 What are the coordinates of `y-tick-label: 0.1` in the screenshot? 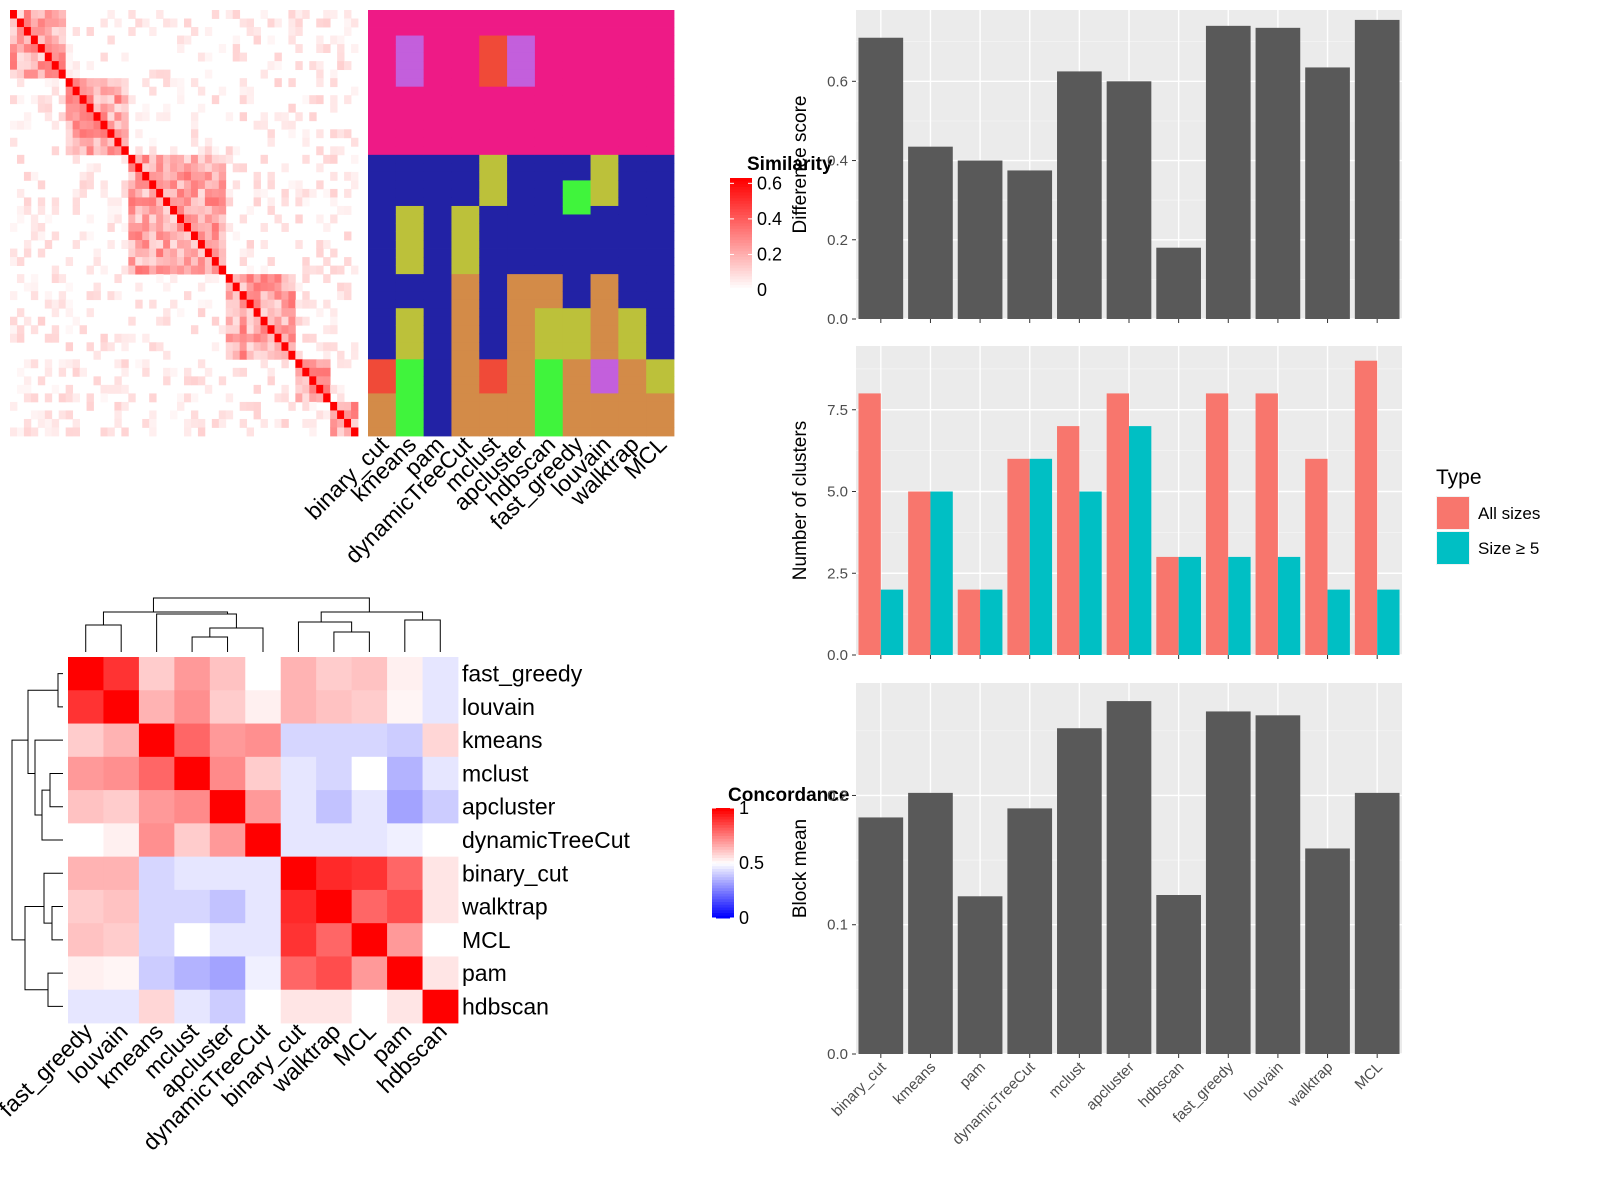 It's located at (837, 925).